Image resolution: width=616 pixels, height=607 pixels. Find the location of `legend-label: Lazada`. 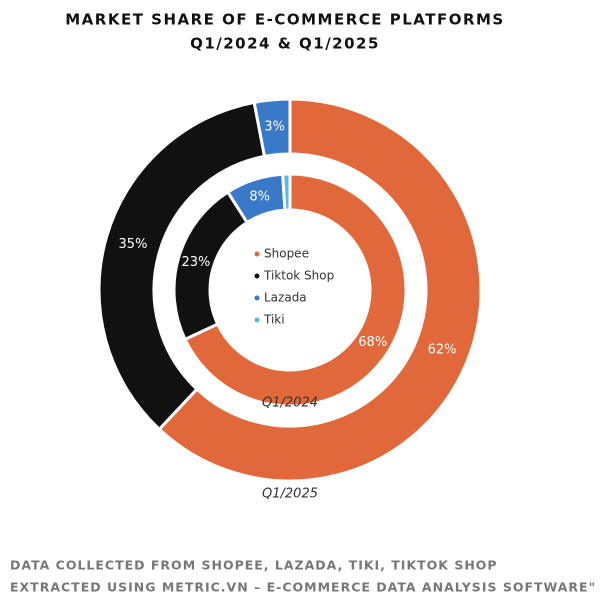

legend-label: Lazada is located at coordinates (285, 298).